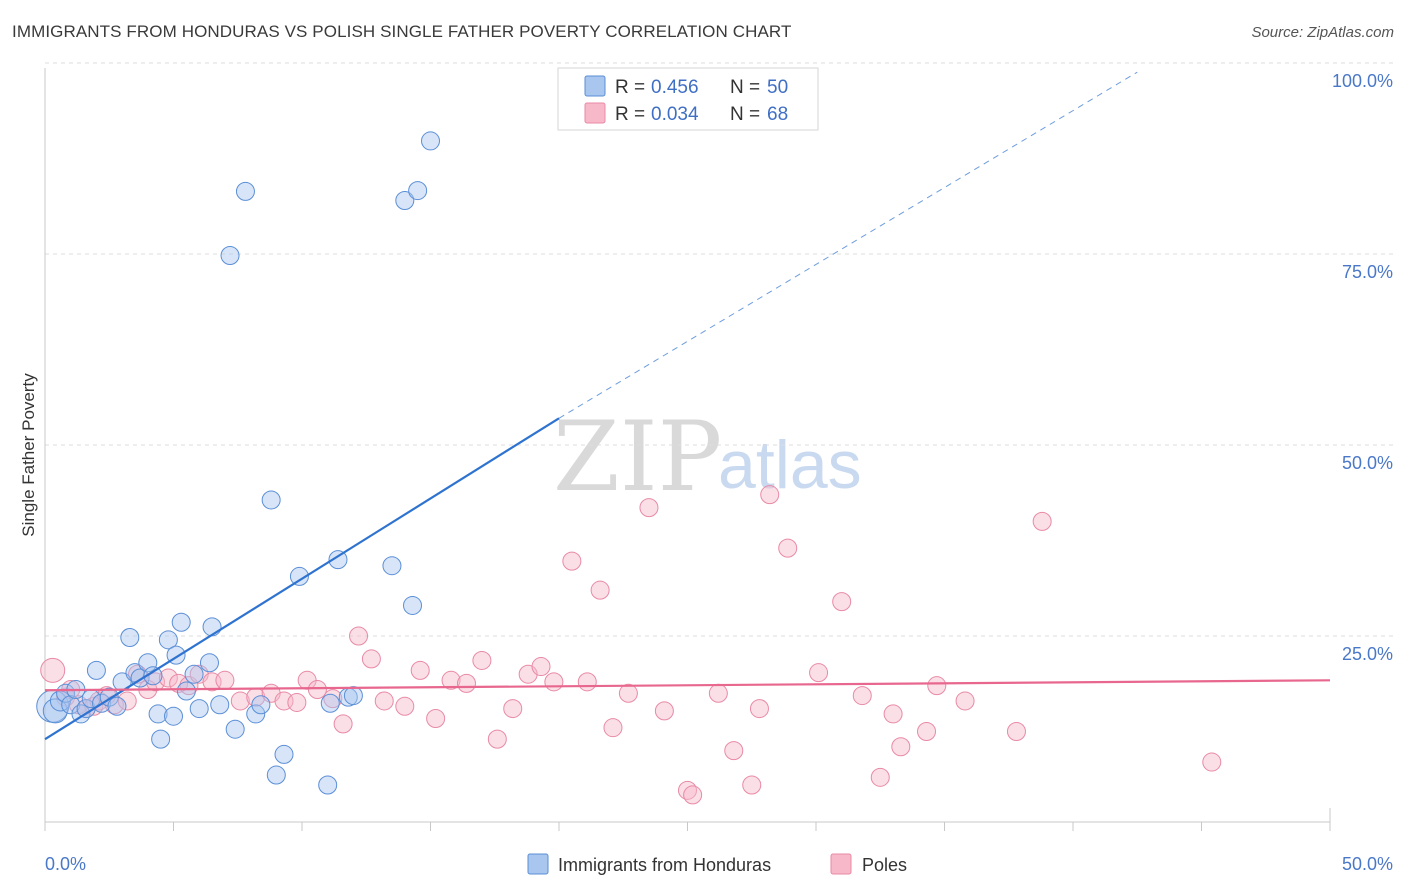 This screenshot has width=1406, height=892. What do you see at coordinates (745, 87) in the screenshot?
I see `legend-n-label-1: N =` at bounding box center [745, 87].